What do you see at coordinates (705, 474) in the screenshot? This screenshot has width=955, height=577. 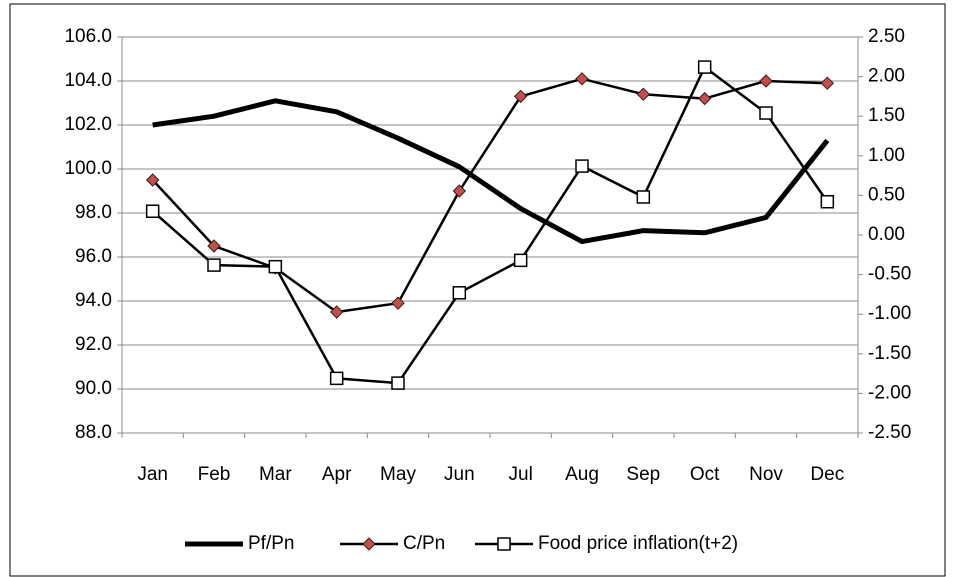 I see `x-tick-label: Oct` at bounding box center [705, 474].